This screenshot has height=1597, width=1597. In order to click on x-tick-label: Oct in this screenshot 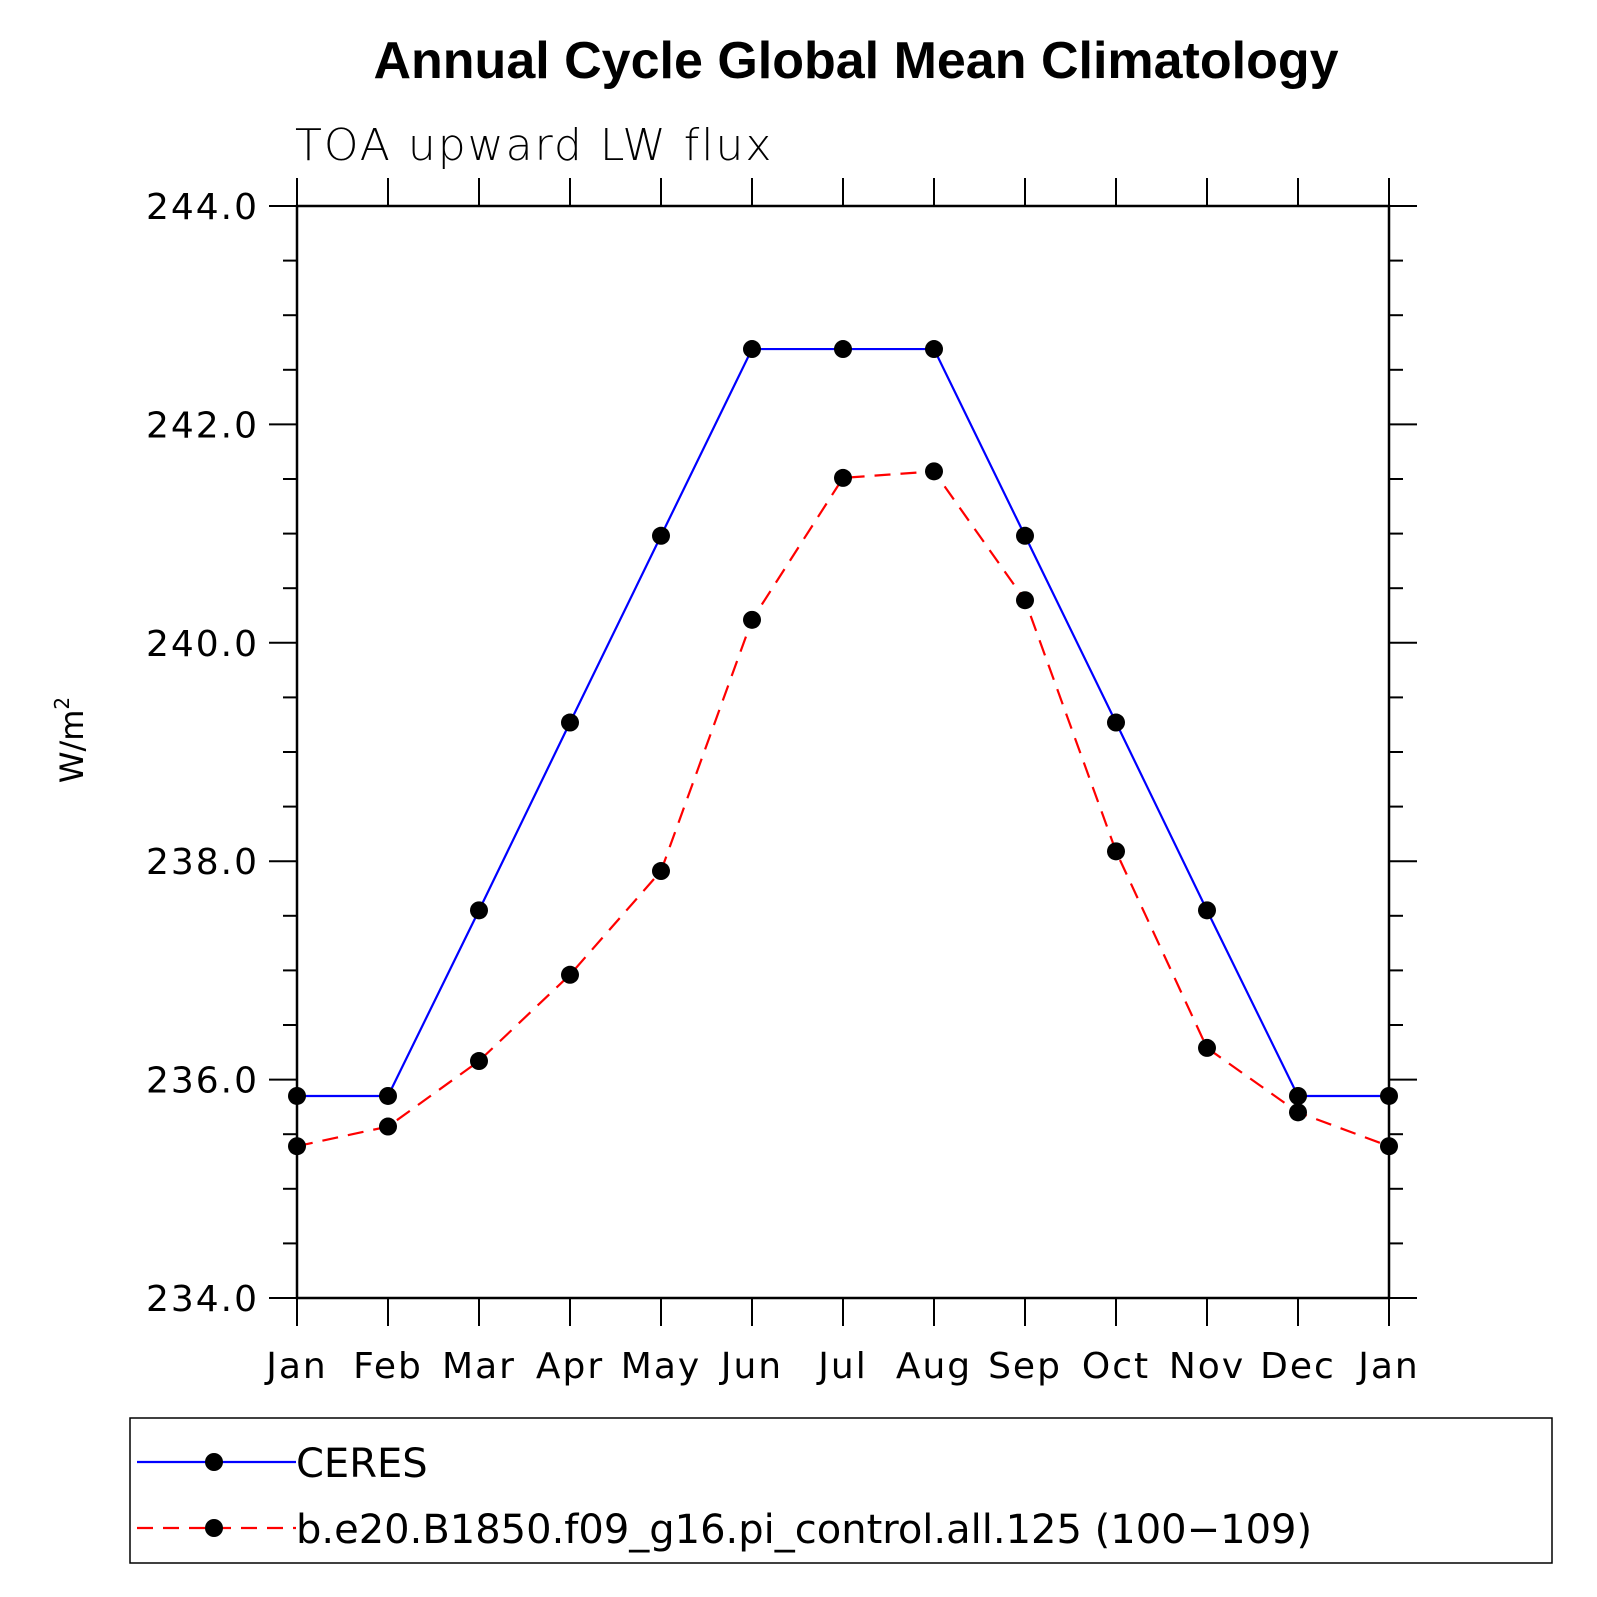, I will do `click(1116, 1366)`.